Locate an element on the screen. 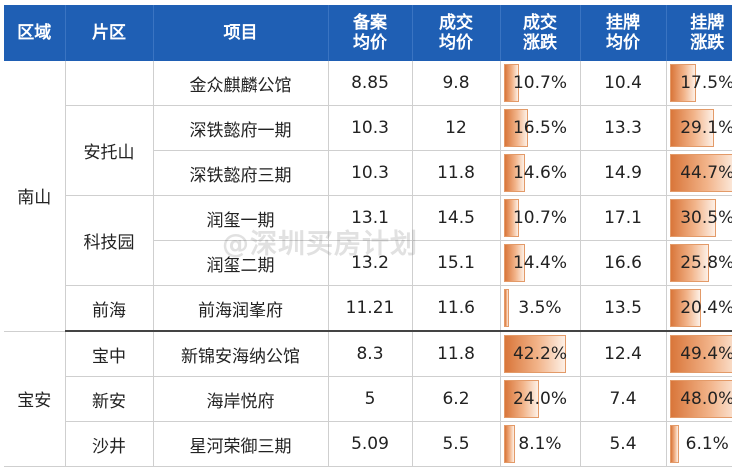 This screenshot has width=732, height=474. project-cell: 金众麒麟公馆 is located at coordinates (240, 83).